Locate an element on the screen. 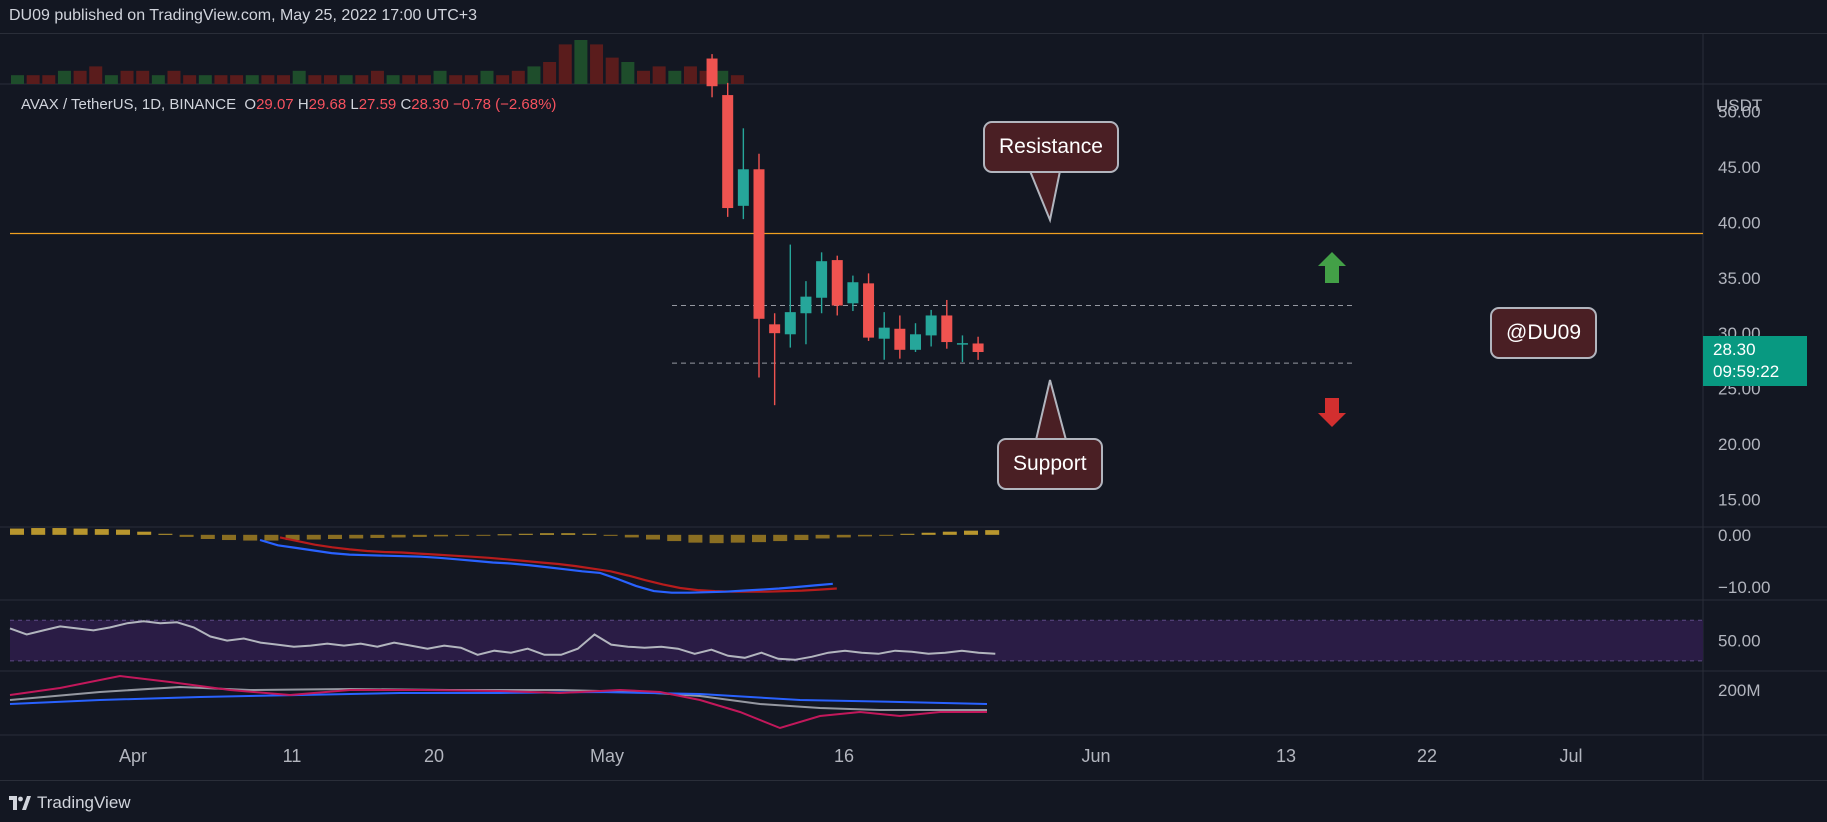 Image resolution: width=1827 pixels, height=822 pixels. price-tick-label: 35.00 is located at coordinates (1739, 278).